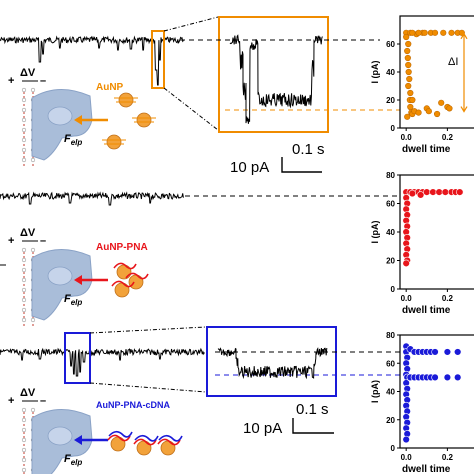 Image resolution: width=474 pixels, height=474 pixels. Describe the element at coordinates (148, 387) in the screenshot. I see `row3-zoom-guide-bottom` at that location.